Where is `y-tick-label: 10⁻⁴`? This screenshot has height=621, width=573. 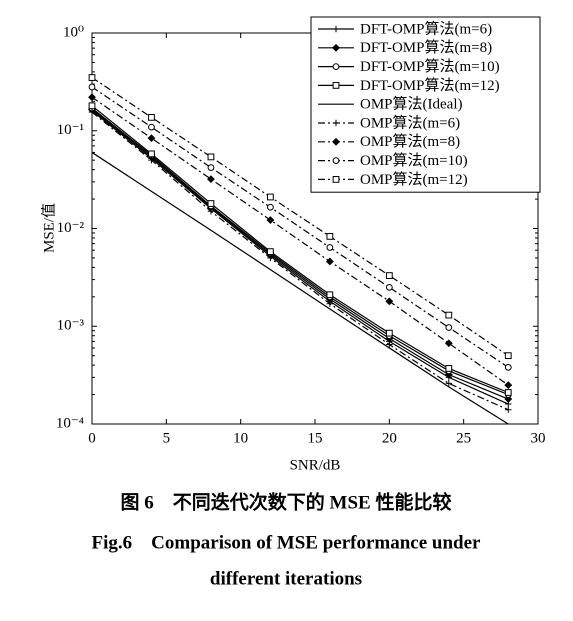 y-tick-label: 10⁻⁴ is located at coordinates (70, 423).